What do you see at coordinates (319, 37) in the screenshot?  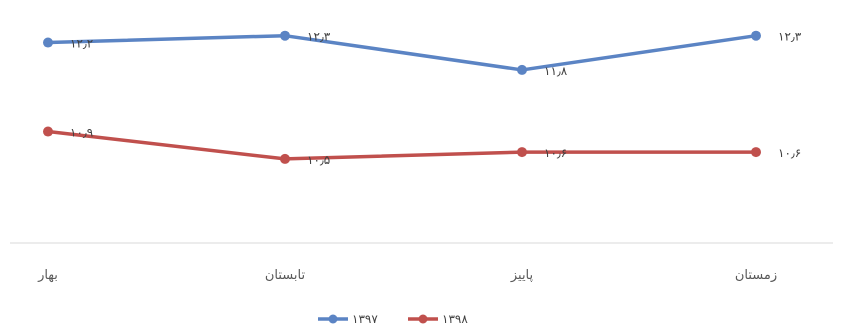 I see `data-label-series-0-1: ۱۲٫۳` at bounding box center [319, 37].